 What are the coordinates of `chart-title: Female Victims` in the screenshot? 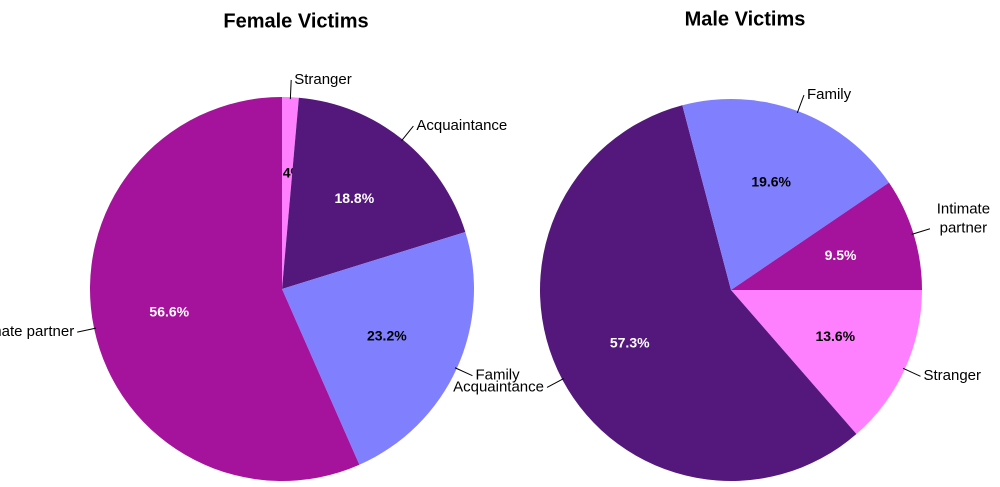 It's located at (295, 21).